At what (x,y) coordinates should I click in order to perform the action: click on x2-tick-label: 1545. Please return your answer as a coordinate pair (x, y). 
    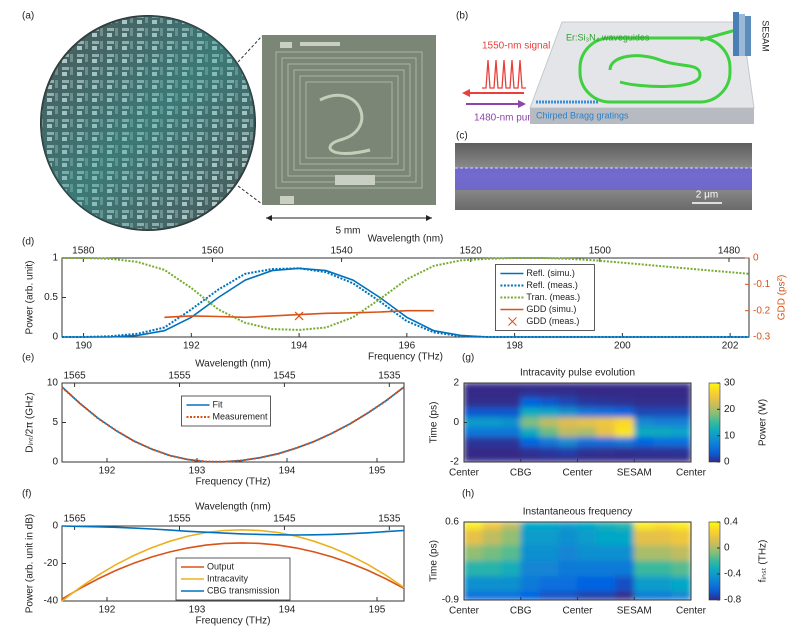
    Looking at the image, I should click on (284, 519).